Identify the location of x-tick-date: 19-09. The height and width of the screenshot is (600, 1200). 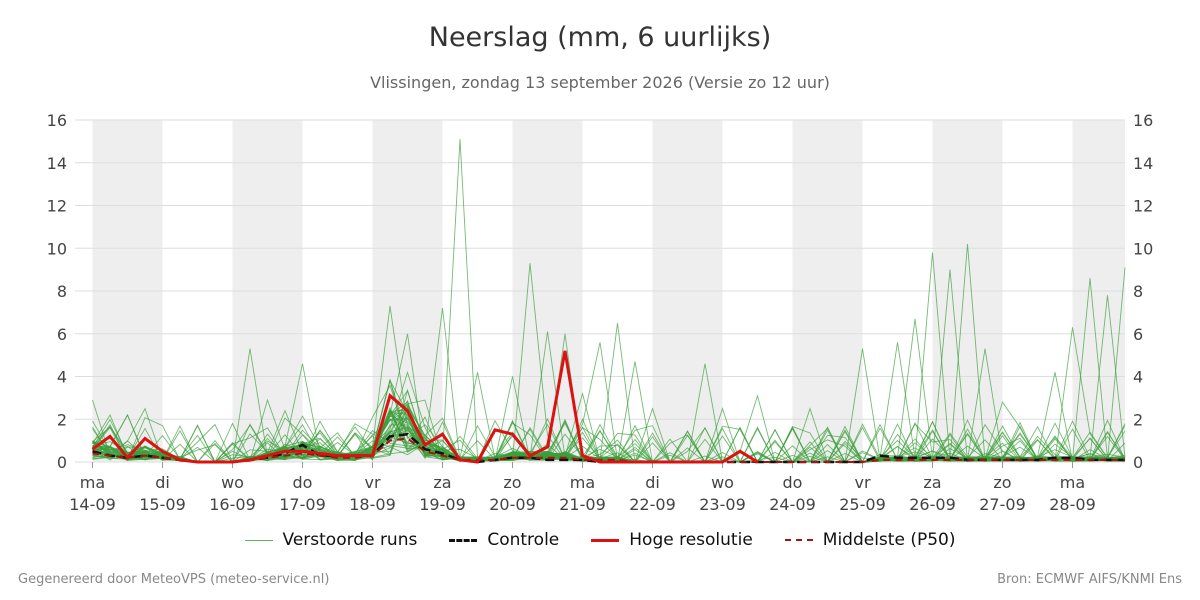
(442, 504).